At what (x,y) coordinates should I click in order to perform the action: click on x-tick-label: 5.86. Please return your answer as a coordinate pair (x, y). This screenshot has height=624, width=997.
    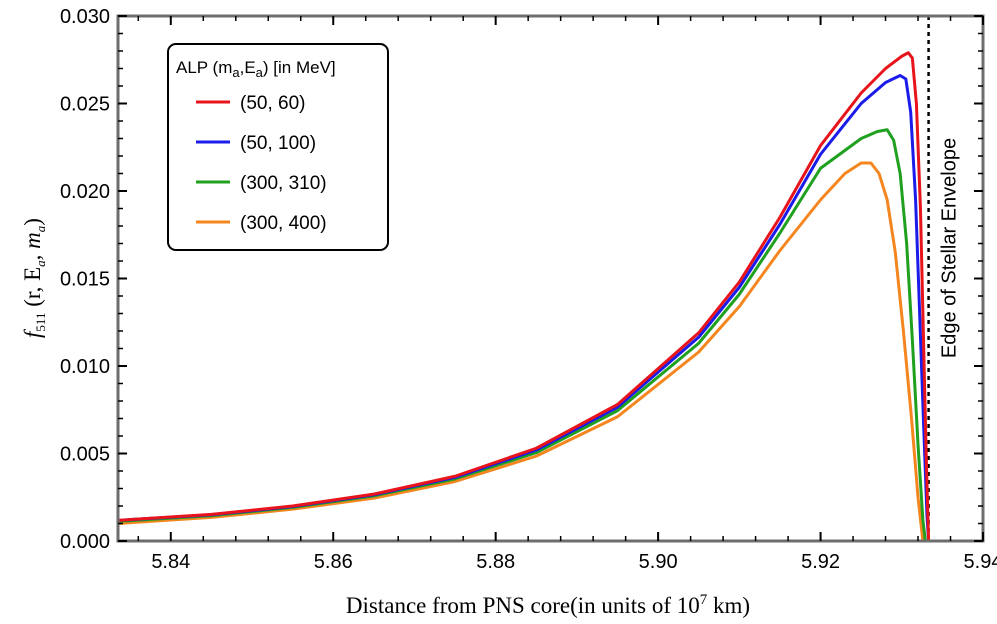
    Looking at the image, I should click on (333, 562).